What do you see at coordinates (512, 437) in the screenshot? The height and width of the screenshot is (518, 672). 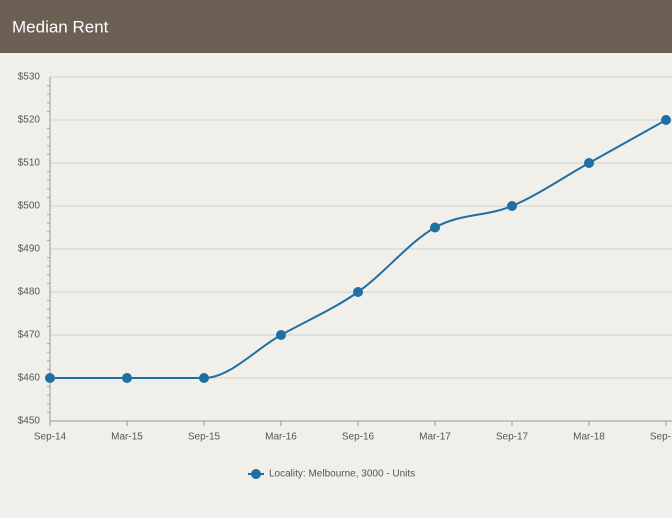 I see `x-tick-label: Sep-17` at bounding box center [512, 437].